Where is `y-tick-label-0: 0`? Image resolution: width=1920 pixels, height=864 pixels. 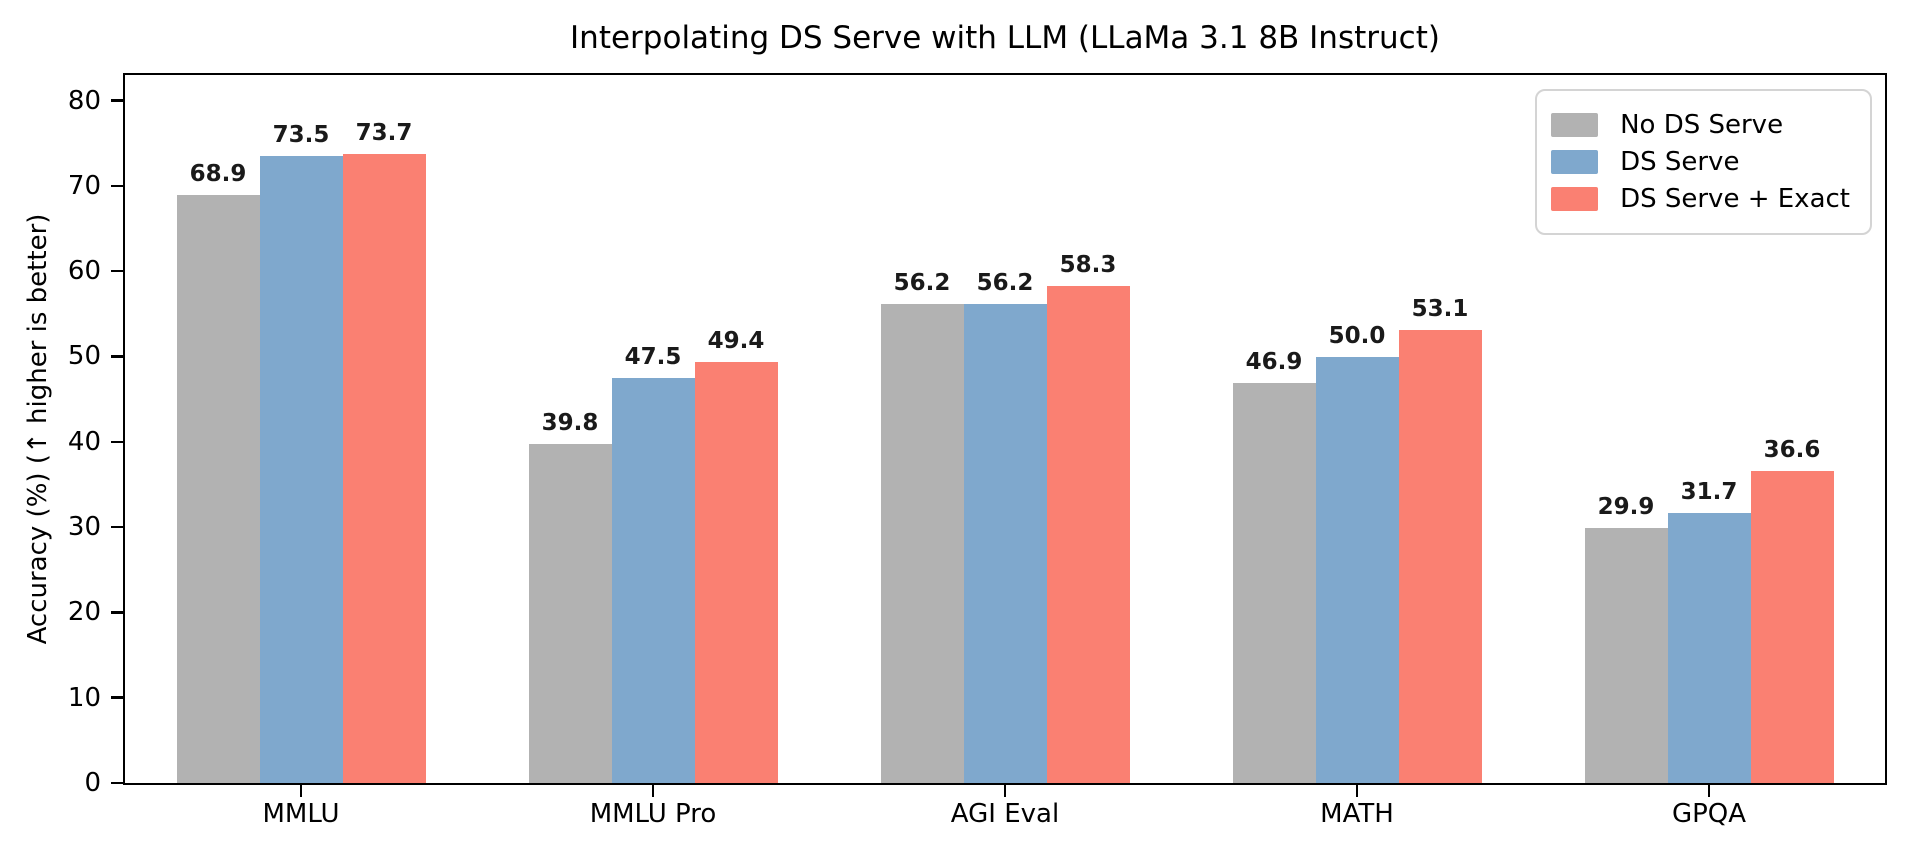
y-tick-label-0: 0 is located at coordinates (92, 783).